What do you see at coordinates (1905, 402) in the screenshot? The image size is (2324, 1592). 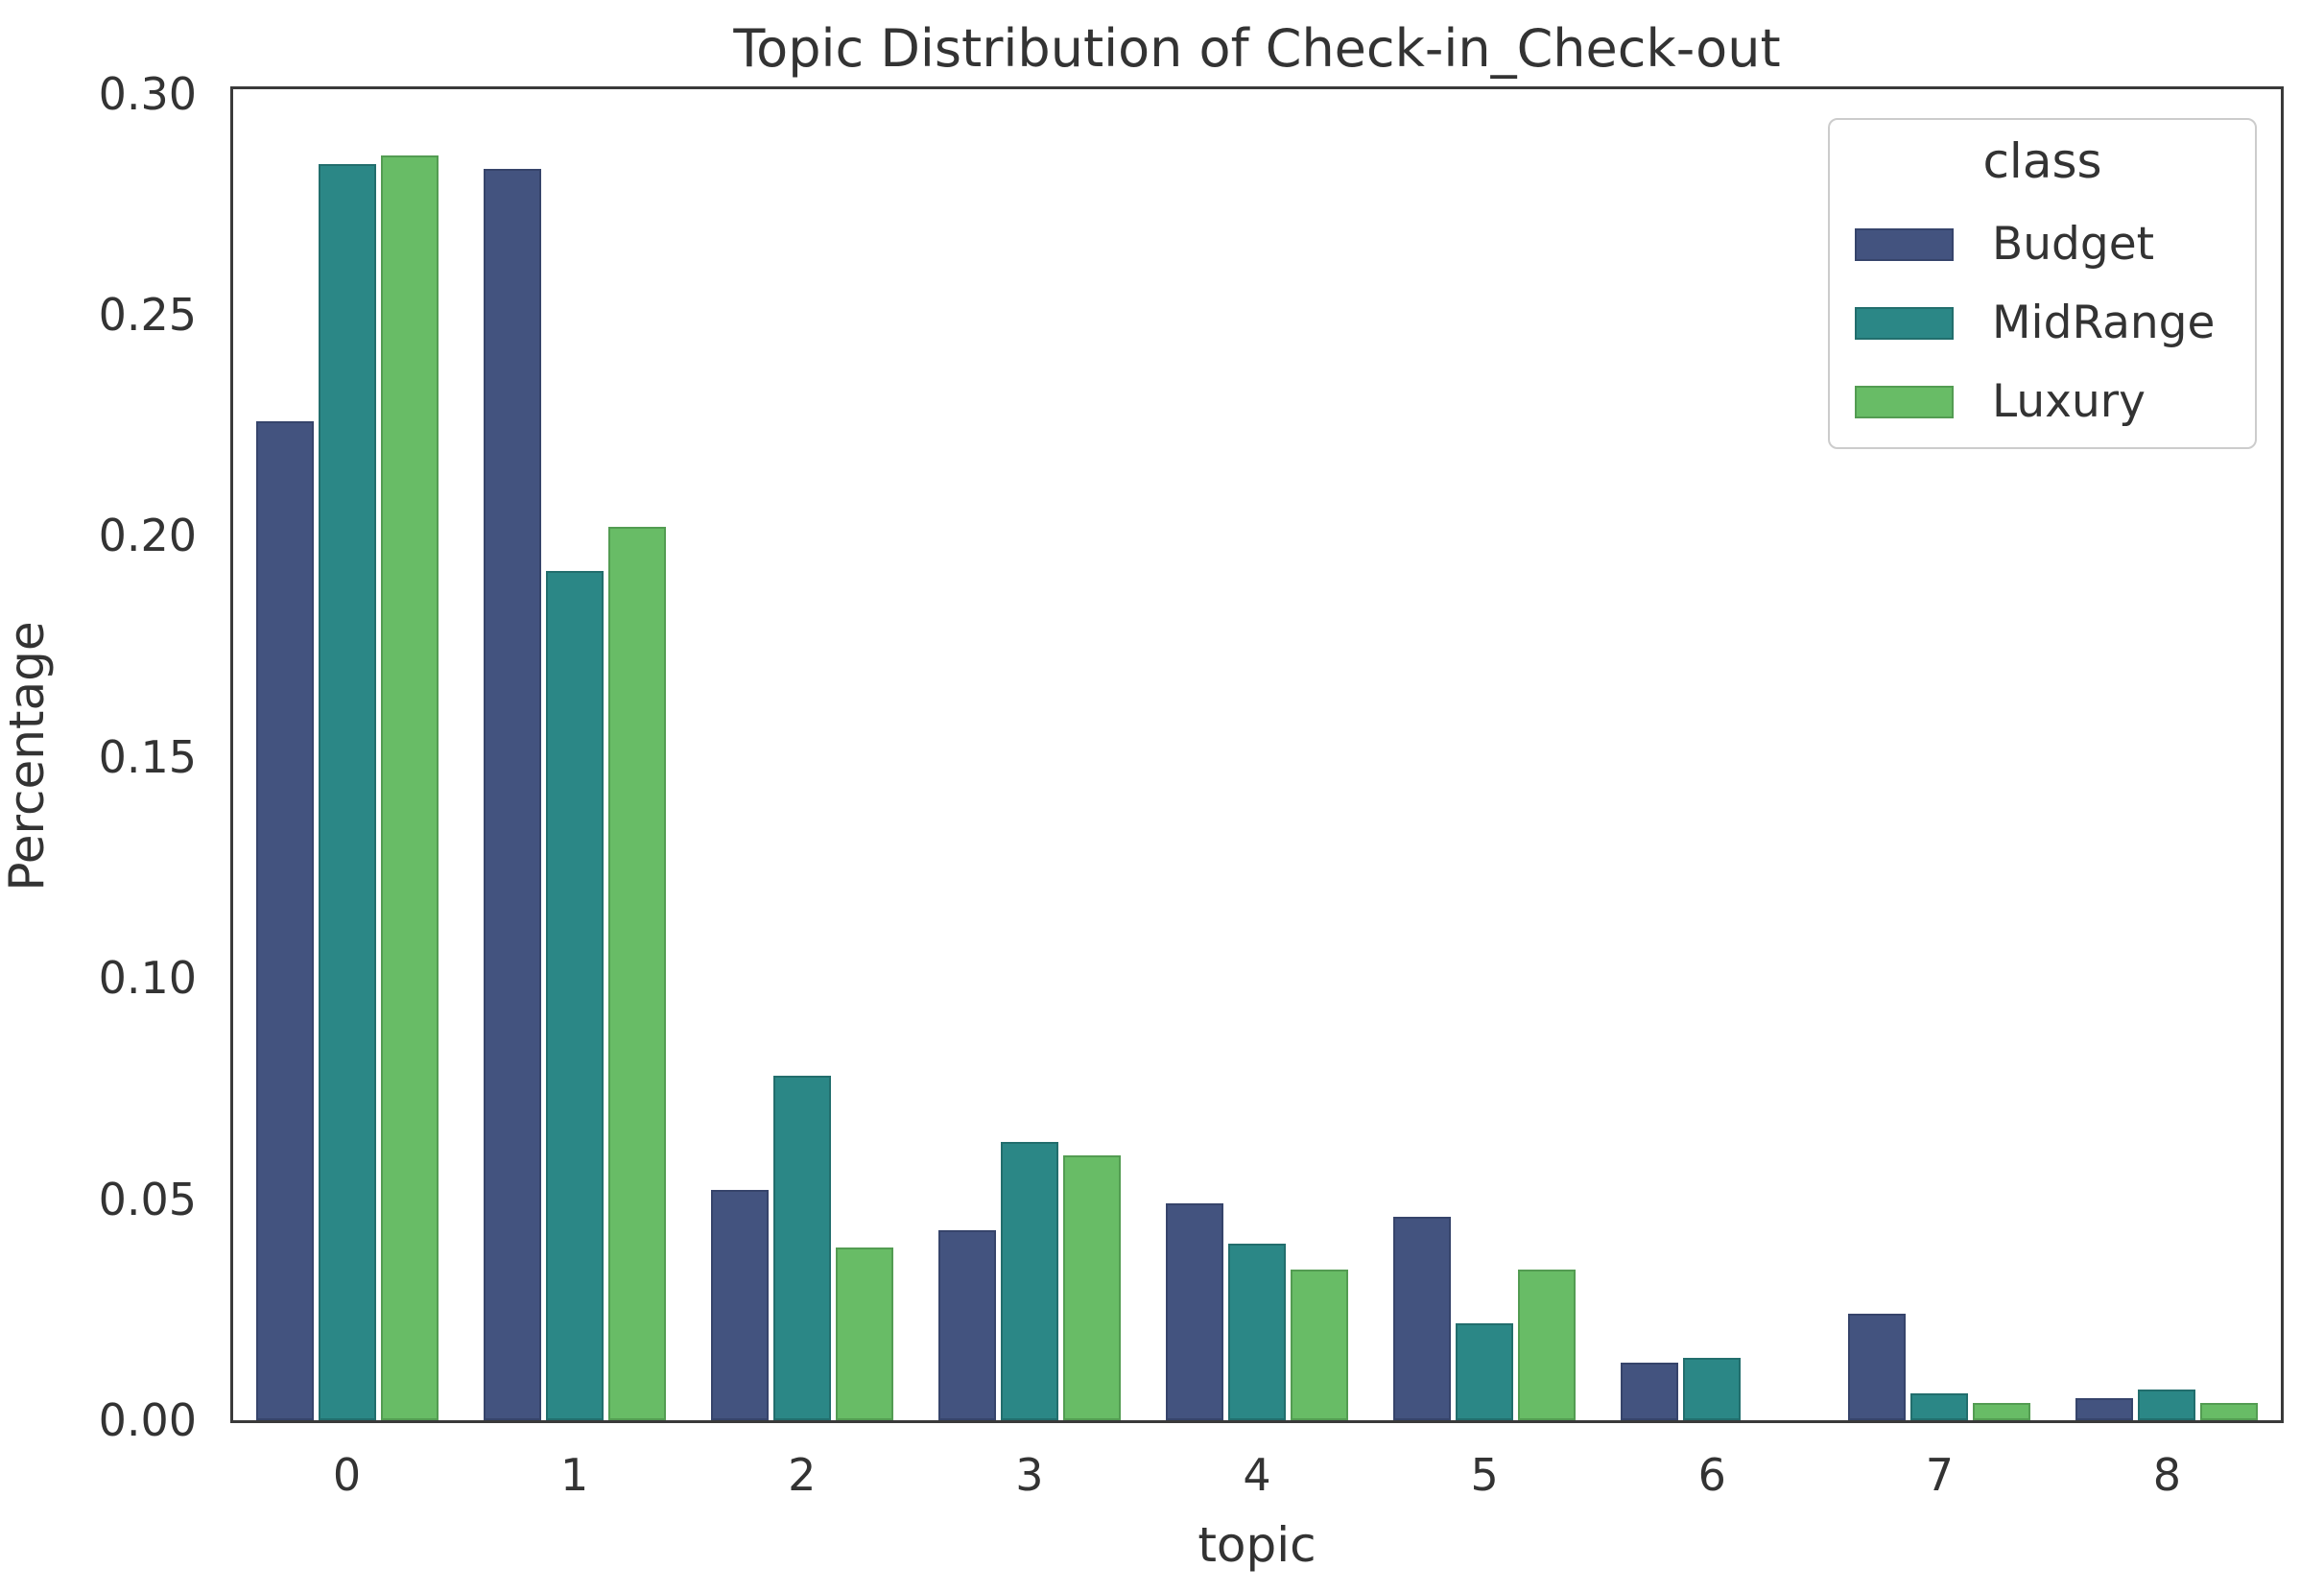 I see `legend-swatch-luxury` at bounding box center [1905, 402].